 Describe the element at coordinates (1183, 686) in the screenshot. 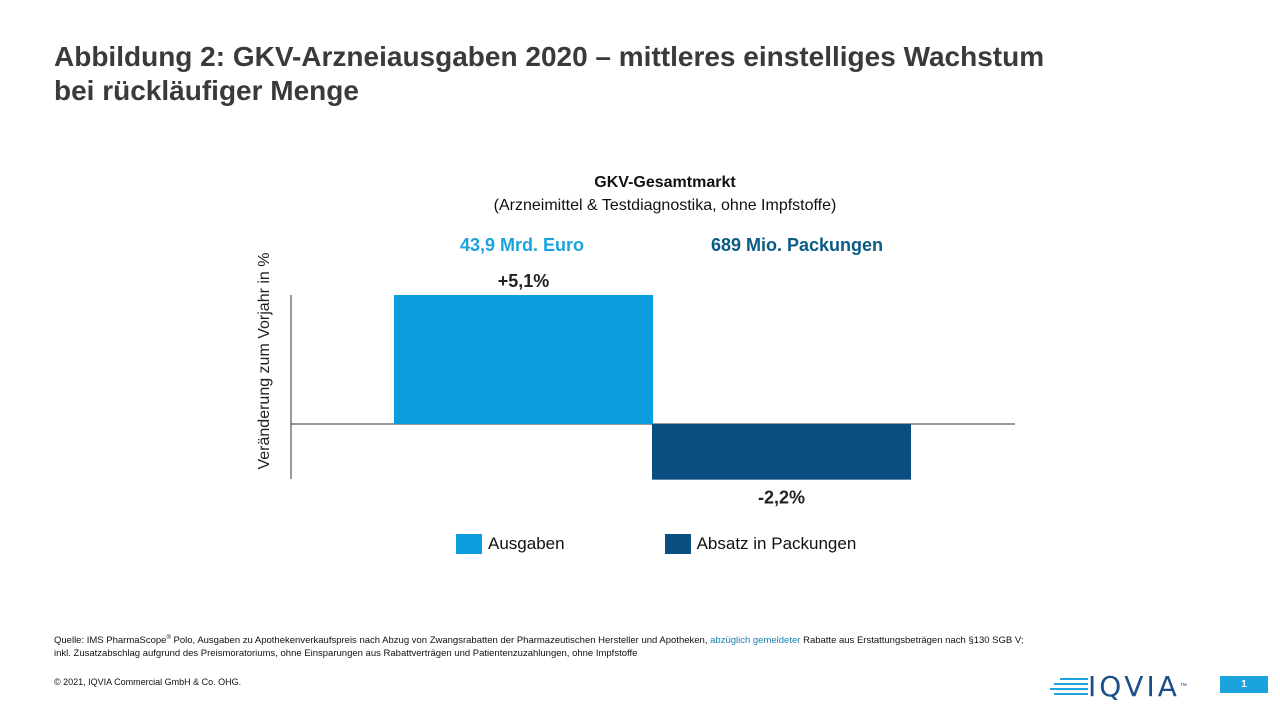

I see `logo-trademark: ™` at that location.